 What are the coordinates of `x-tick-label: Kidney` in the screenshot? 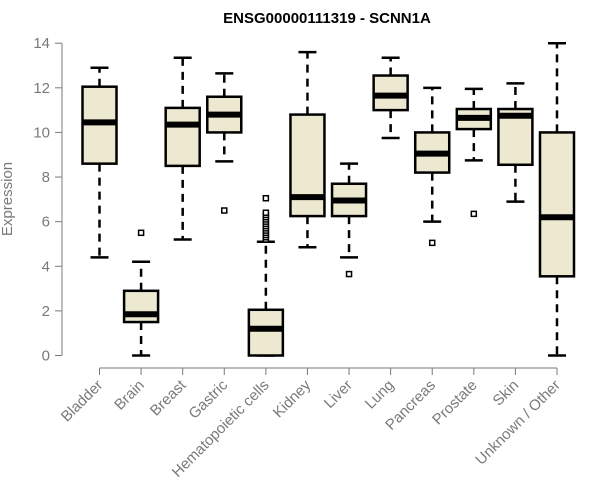 It's located at (292, 398).